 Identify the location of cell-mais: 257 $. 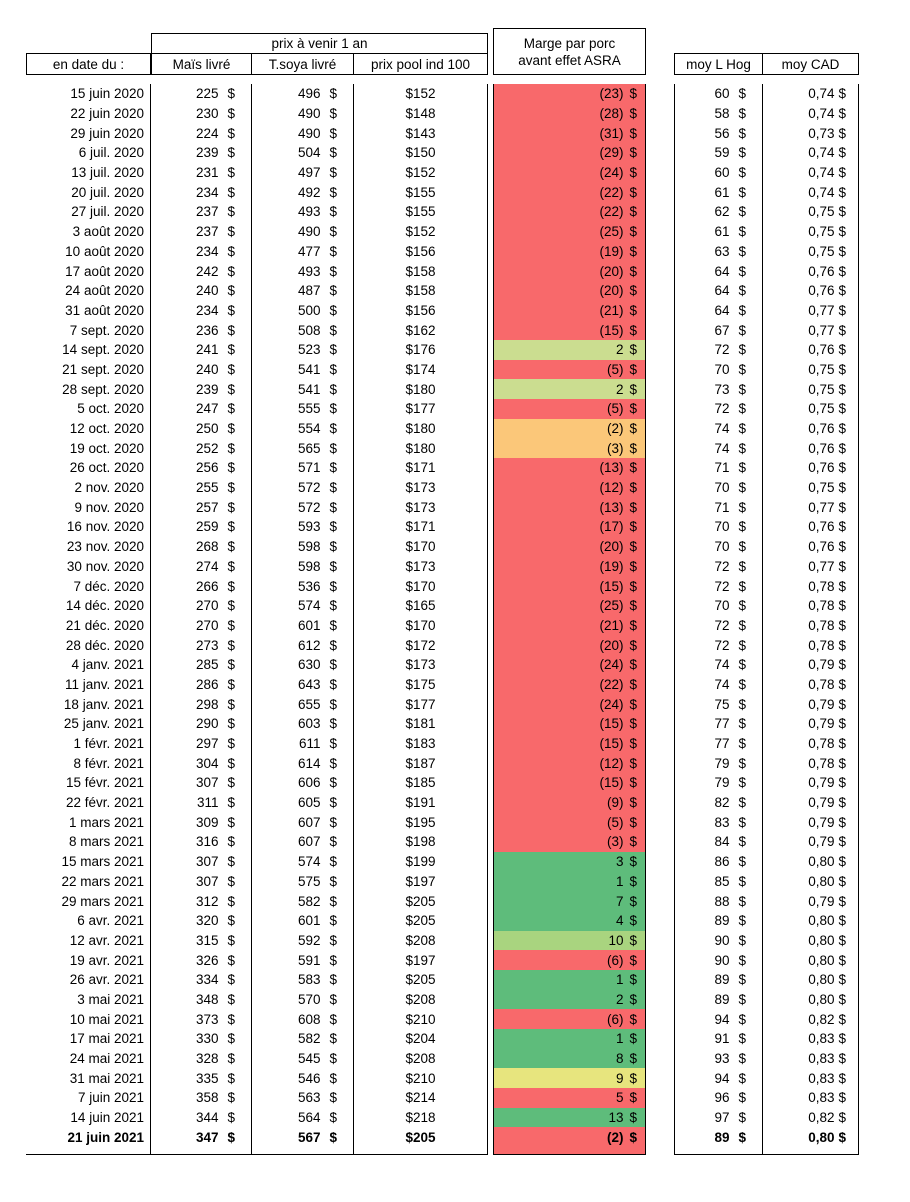
(201, 507).